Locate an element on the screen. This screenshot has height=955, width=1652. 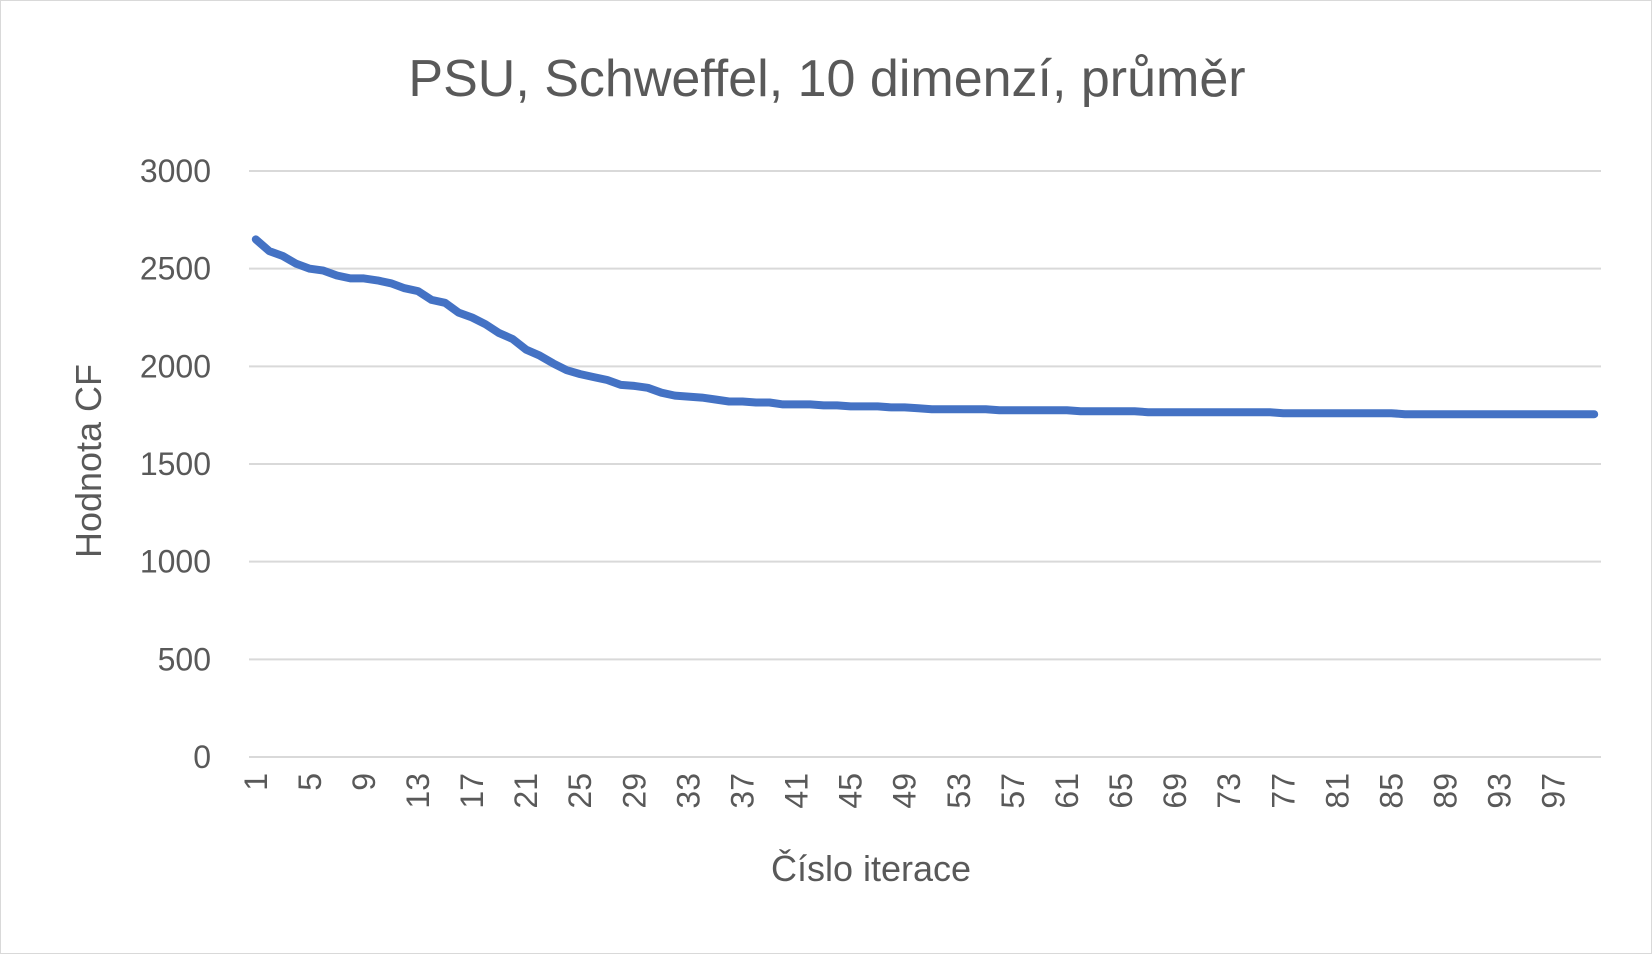
x-tick-label: 45 is located at coordinates (851, 791).